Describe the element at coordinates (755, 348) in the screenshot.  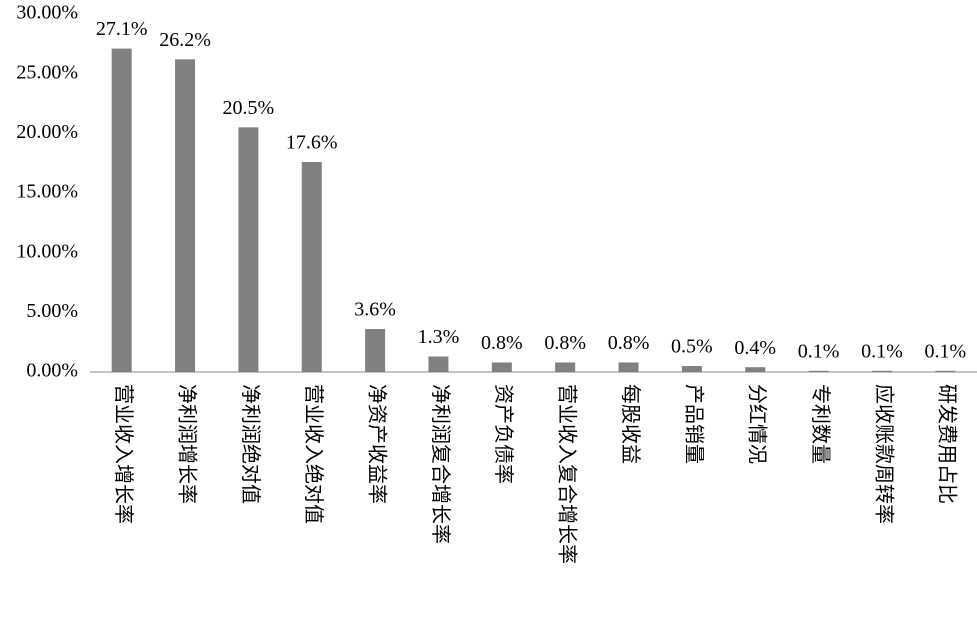
I see `value-label: 0.4%` at that location.